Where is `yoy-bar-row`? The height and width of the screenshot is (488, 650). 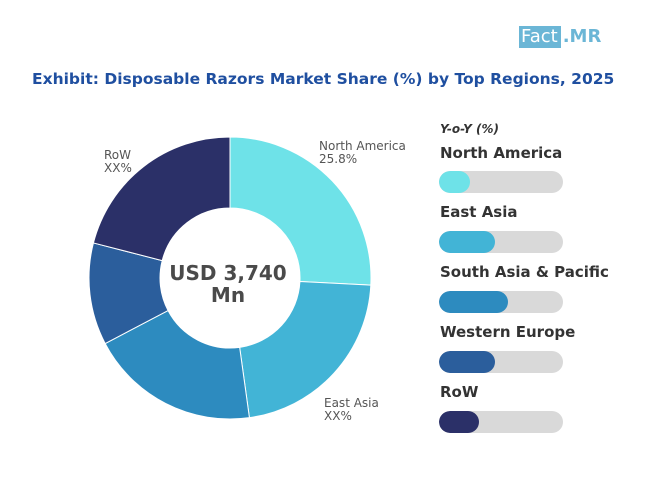 yoy-bar-row is located at coordinates (501, 422).